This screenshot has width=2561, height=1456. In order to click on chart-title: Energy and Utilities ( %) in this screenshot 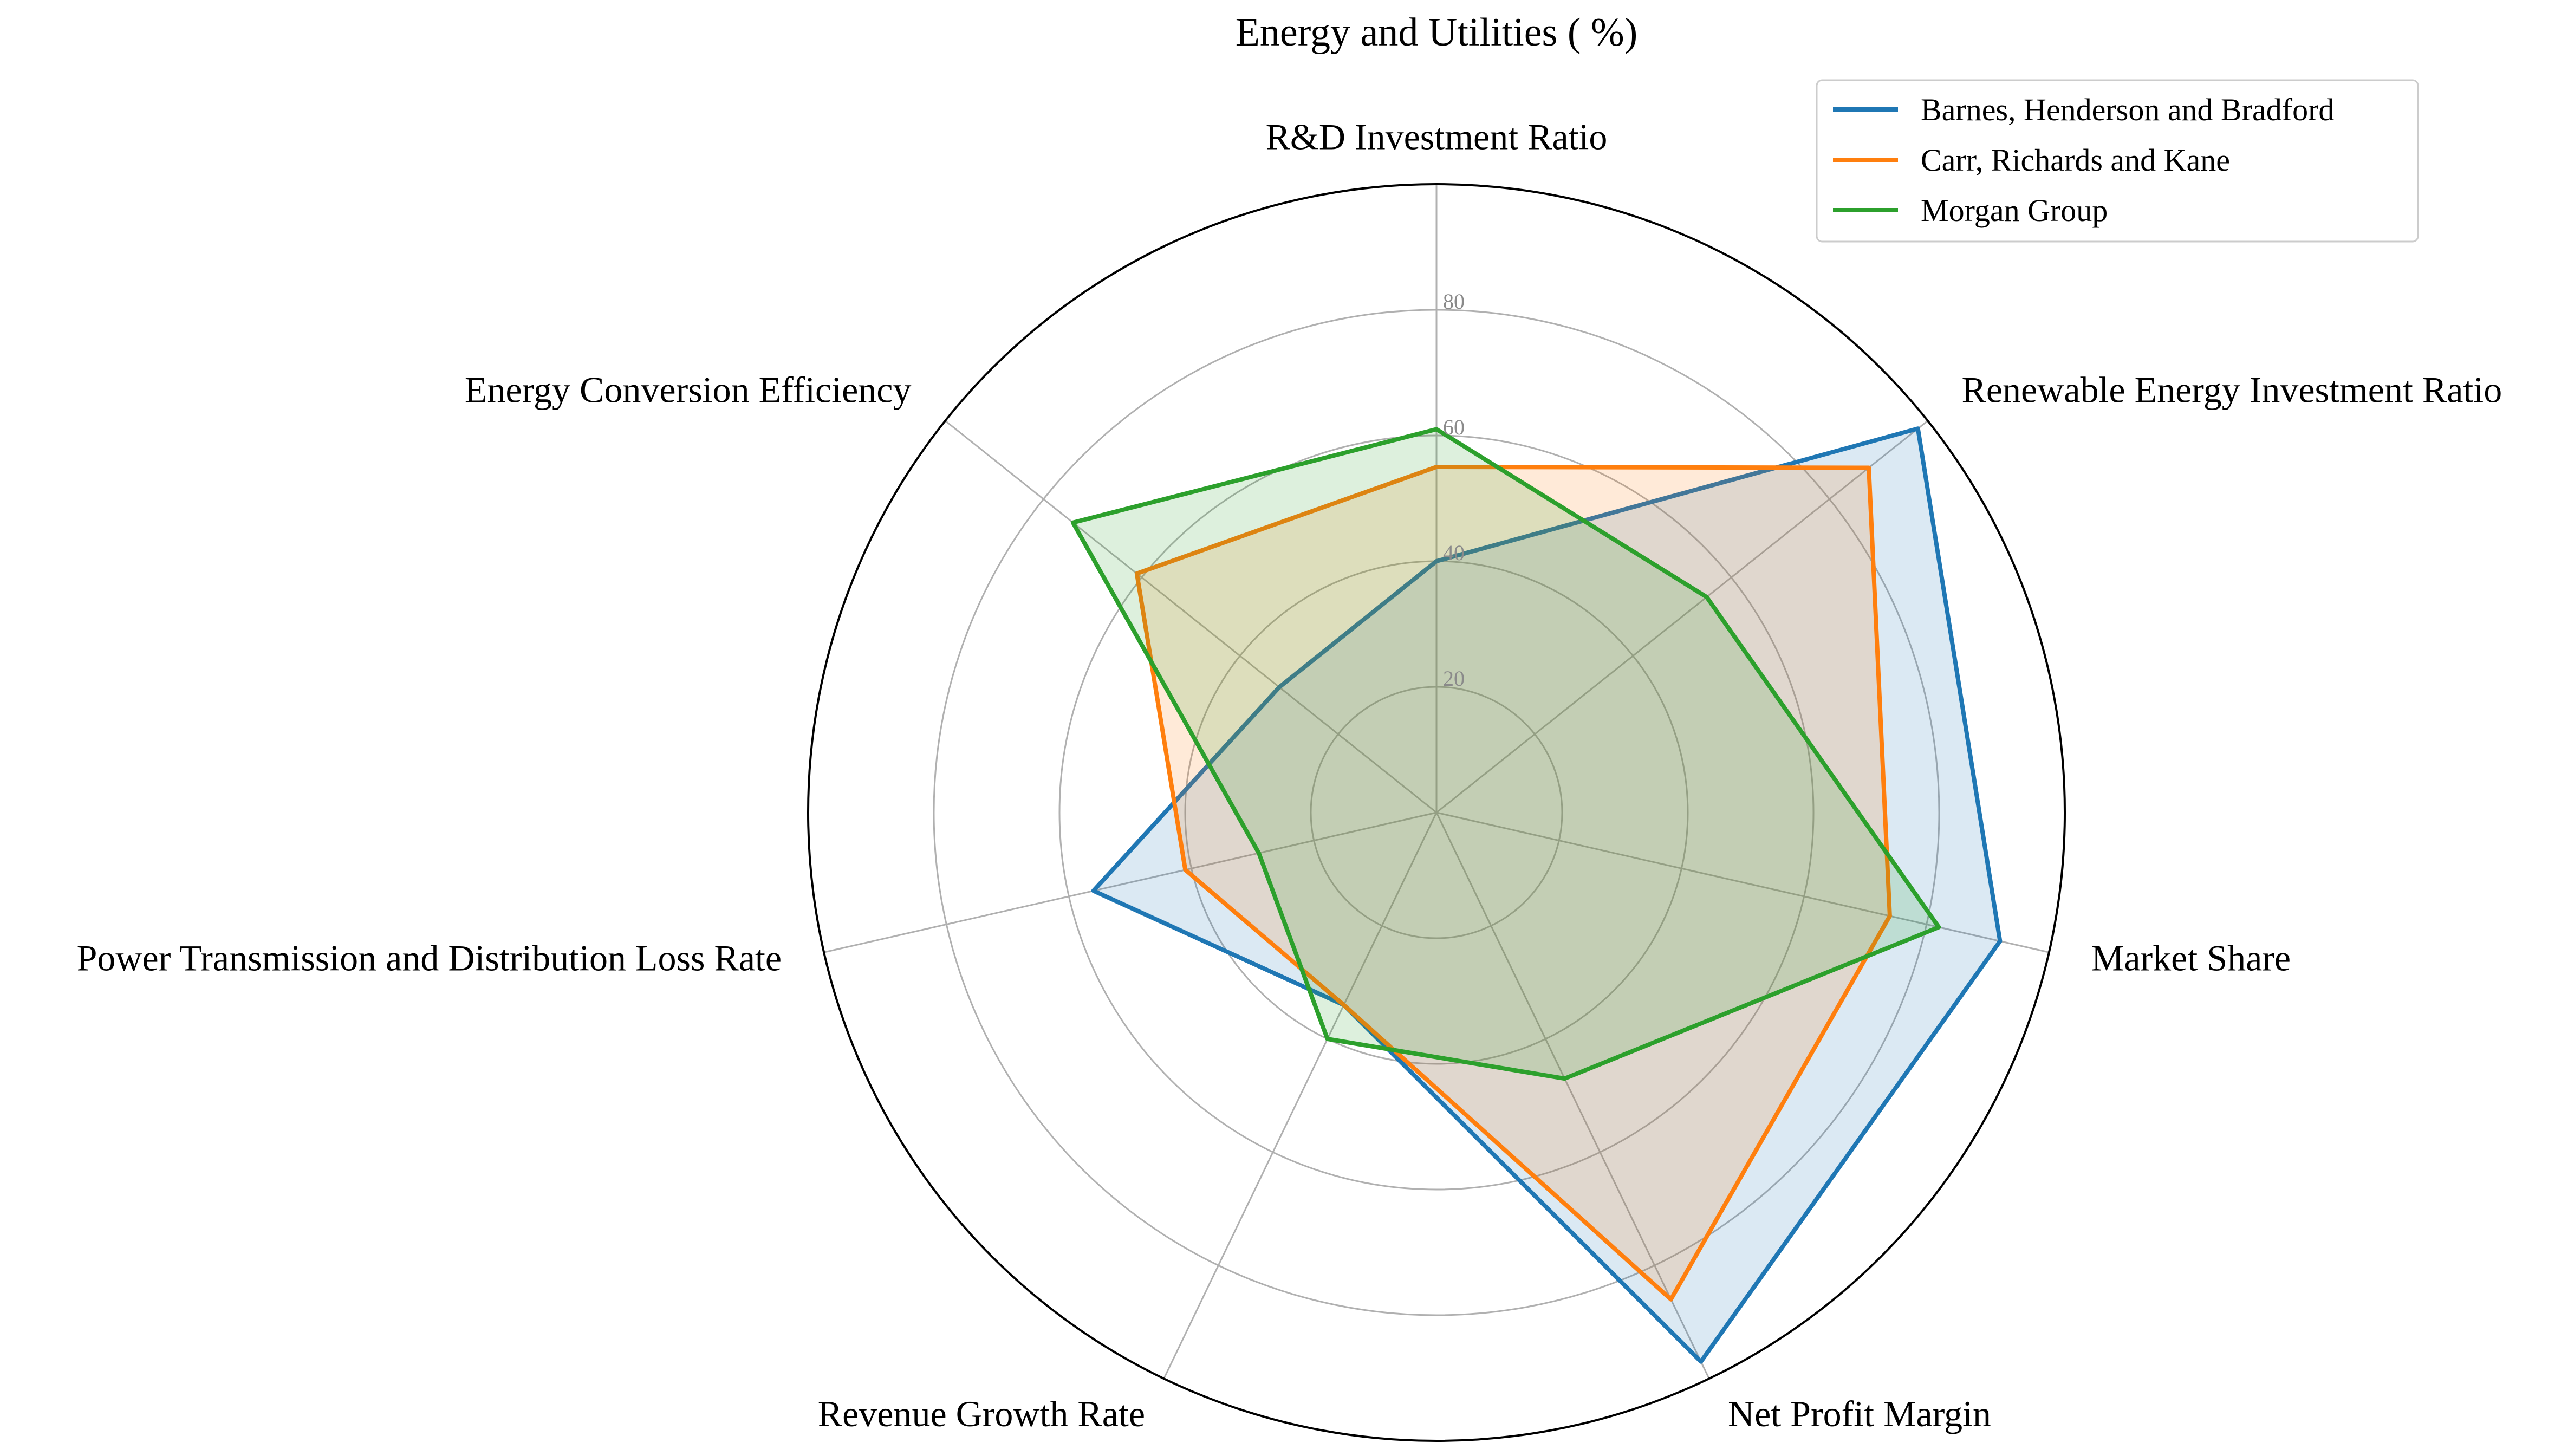, I will do `click(1437, 32)`.